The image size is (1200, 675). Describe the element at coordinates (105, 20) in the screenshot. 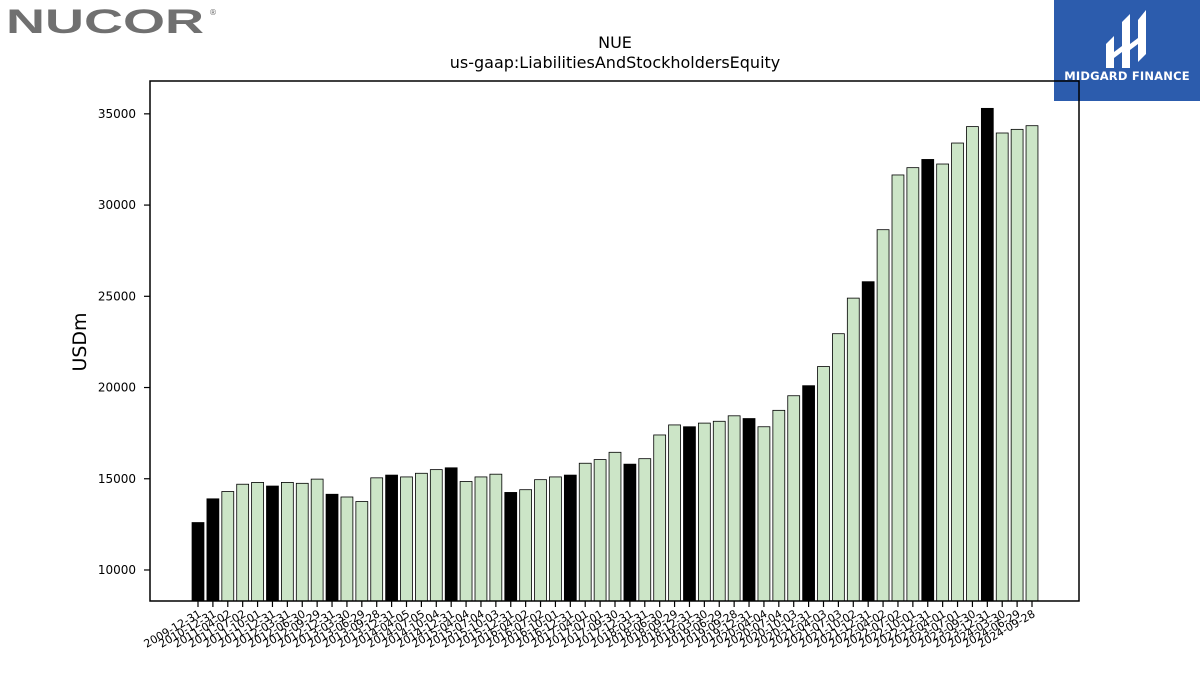

I see `nucor-logo-text: NUCOR` at that location.